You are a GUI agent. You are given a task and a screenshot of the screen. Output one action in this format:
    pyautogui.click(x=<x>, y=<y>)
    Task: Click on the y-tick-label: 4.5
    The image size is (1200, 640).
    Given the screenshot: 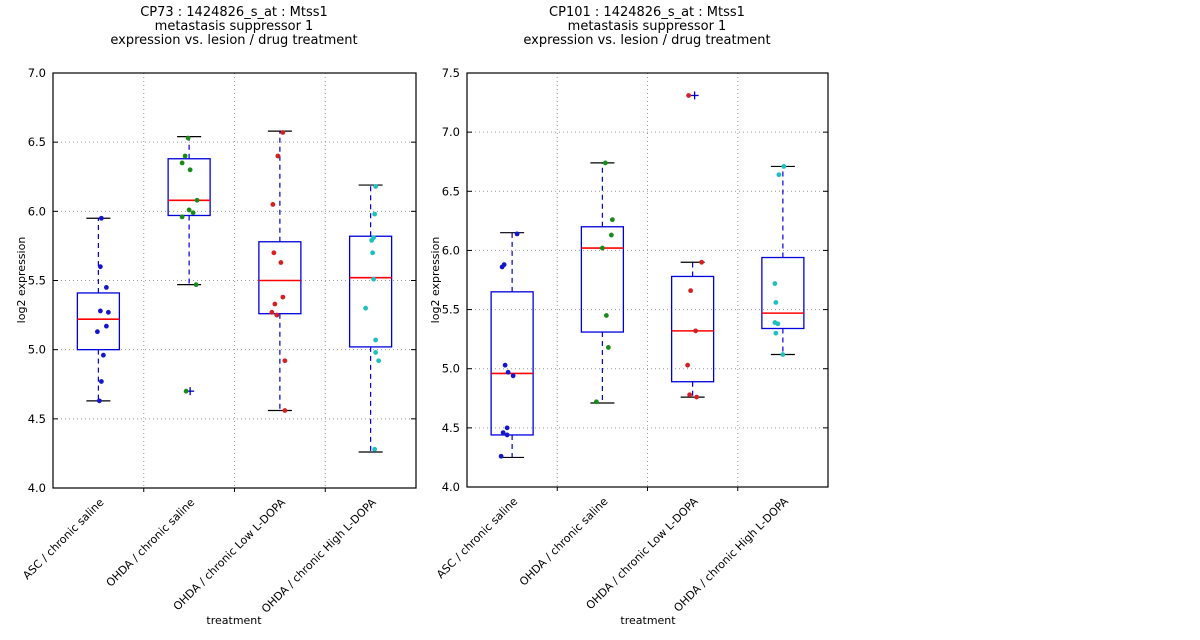 What is the action you would take?
    pyautogui.click(x=37, y=419)
    